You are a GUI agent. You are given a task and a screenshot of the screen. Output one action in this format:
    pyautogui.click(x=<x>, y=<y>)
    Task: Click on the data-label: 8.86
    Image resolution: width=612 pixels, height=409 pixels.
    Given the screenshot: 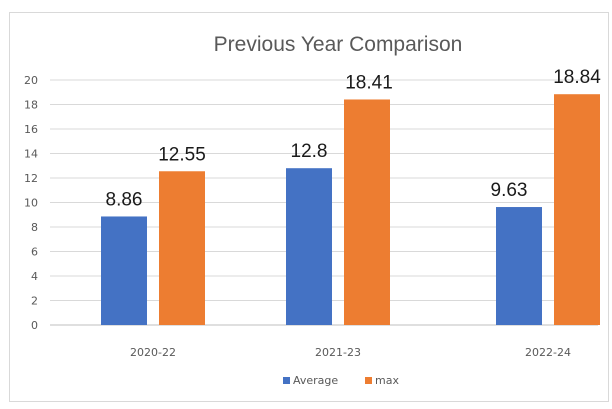 What is the action you would take?
    pyautogui.click(x=124, y=199)
    